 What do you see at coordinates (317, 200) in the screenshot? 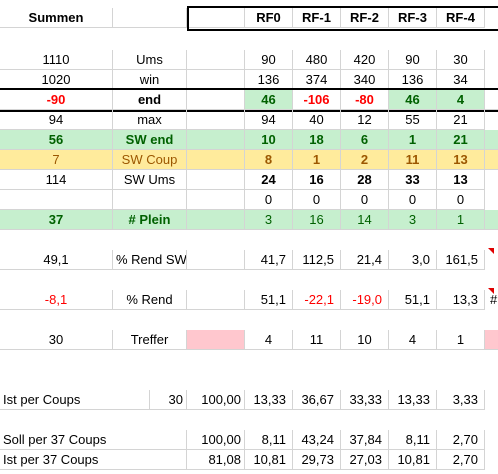
I see `zero-rf1: 0` at bounding box center [317, 200].